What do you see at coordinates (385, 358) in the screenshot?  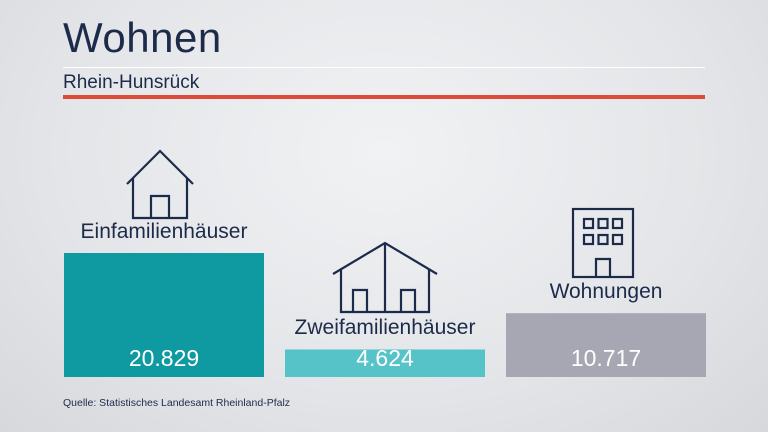 I see `value-label: 4.624` at bounding box center [385, 358].